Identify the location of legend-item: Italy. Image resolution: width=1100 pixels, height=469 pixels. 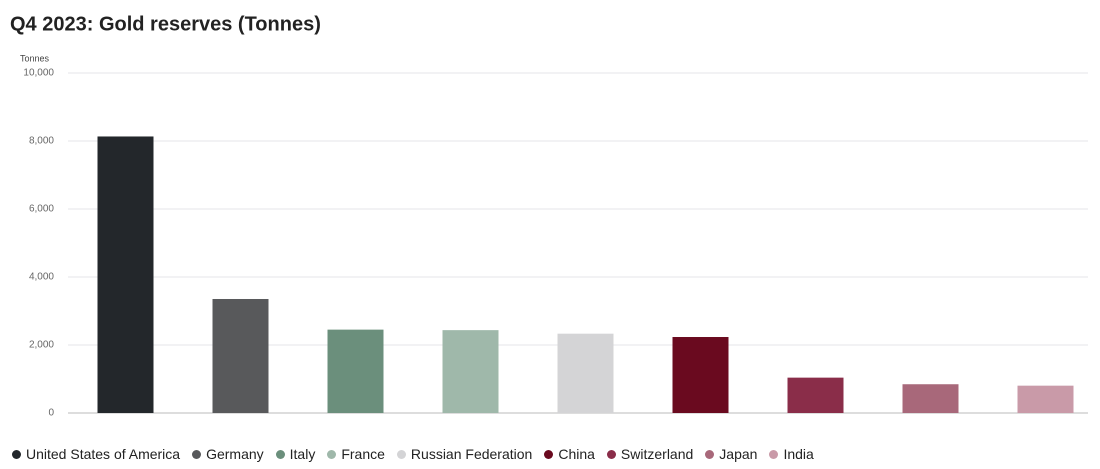
(295, 454).